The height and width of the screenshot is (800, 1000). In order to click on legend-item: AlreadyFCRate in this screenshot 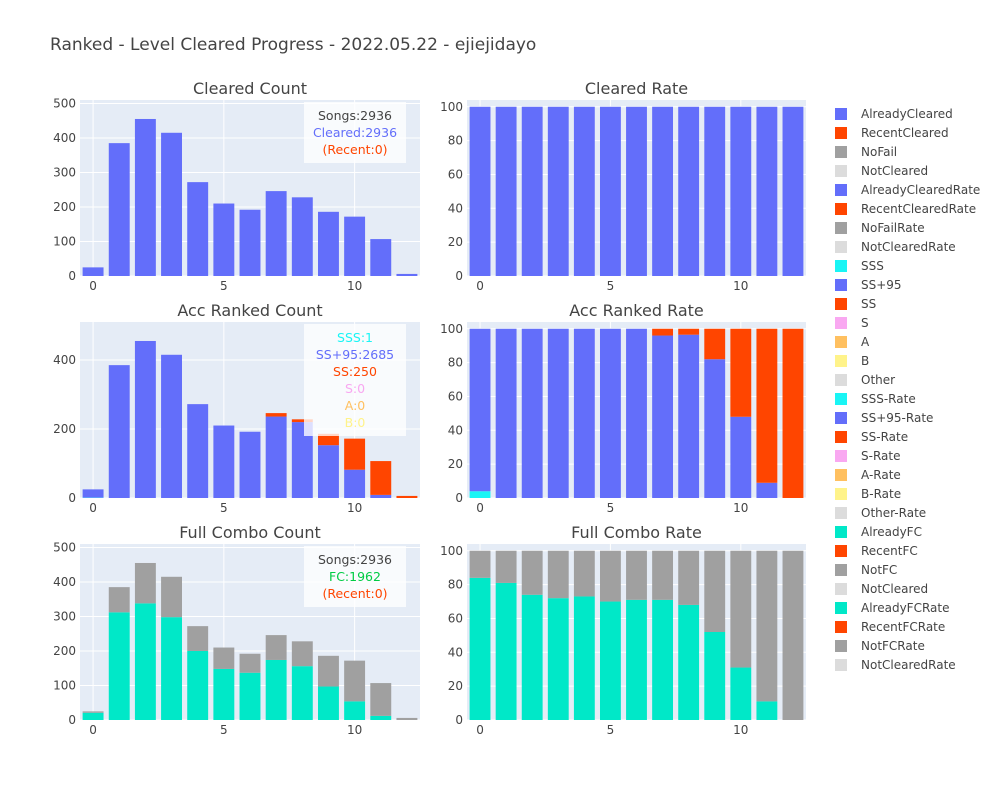, I will do `click(892, 608)`.